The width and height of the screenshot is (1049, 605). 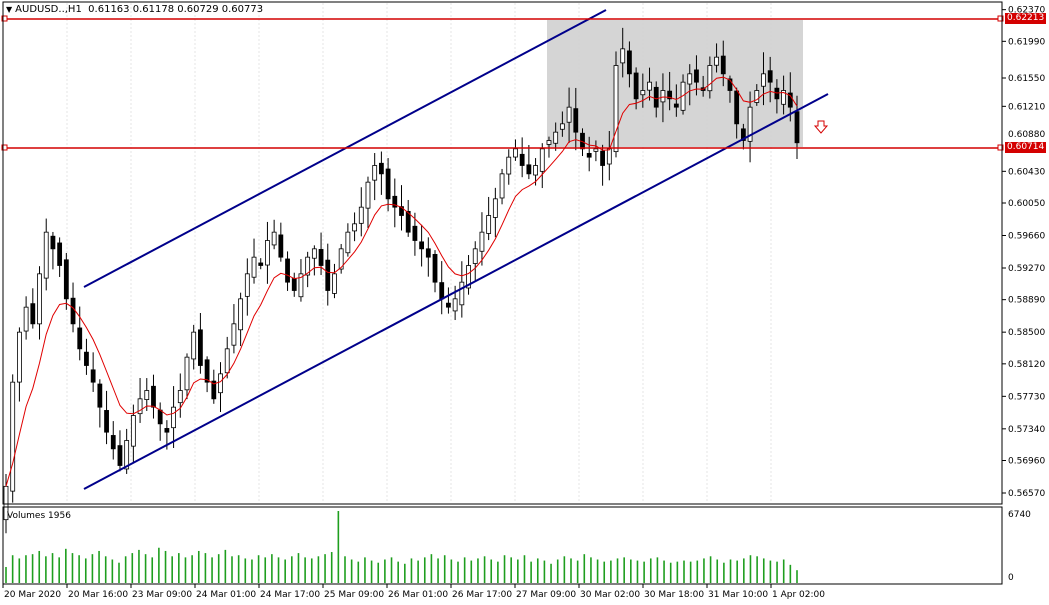 What do you see at coordinates (1026, 204) in the screenshot?
I see `price-axis-label: 0.60050` at bounding box center [1026, 204].